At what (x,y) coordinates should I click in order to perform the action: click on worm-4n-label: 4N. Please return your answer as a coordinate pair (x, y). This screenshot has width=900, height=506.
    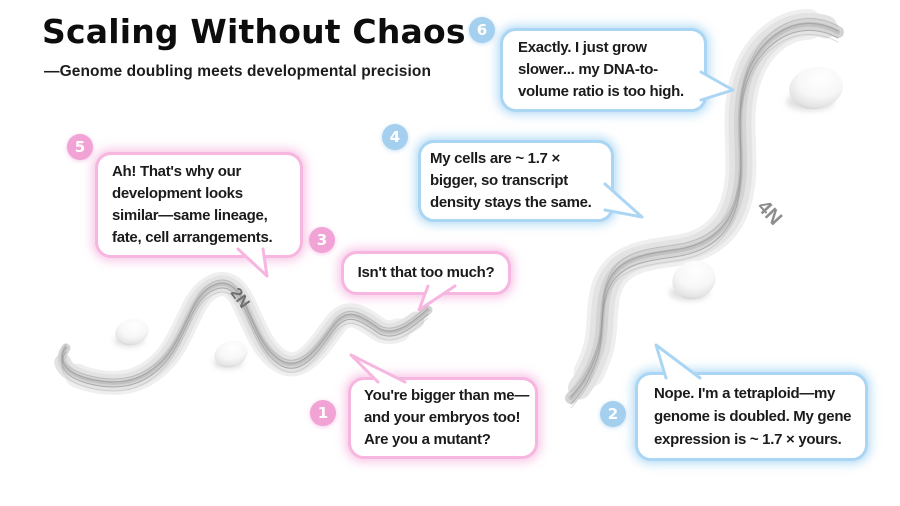
    Looking at the image, I should click on (770, 213).